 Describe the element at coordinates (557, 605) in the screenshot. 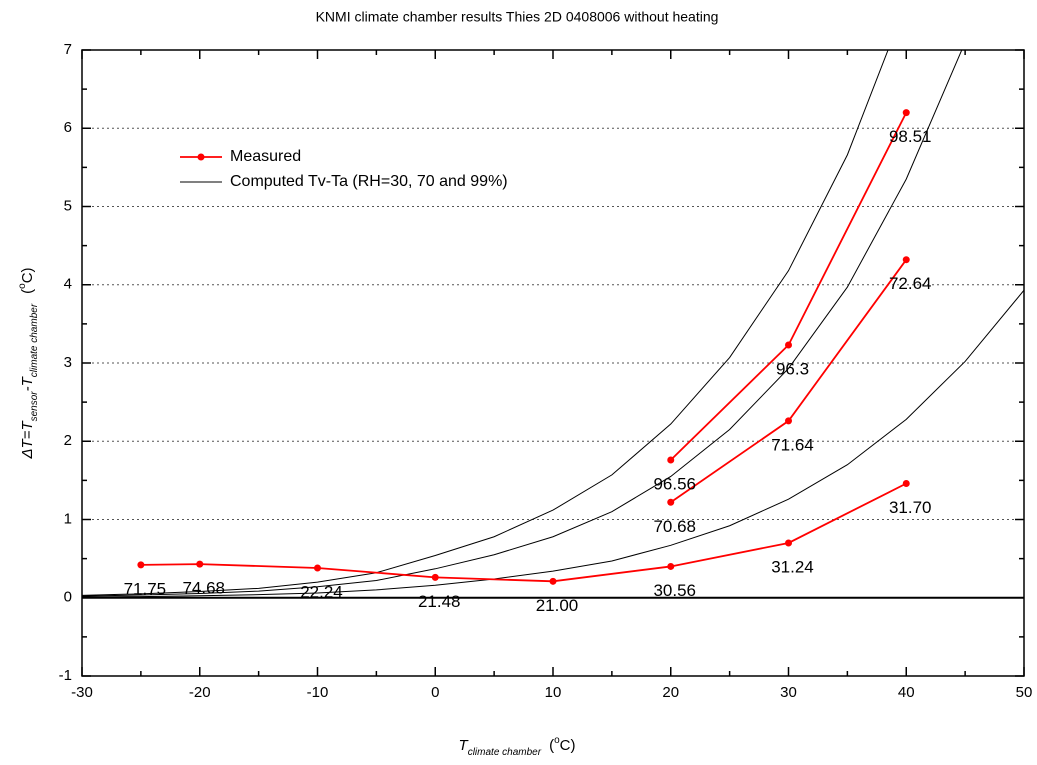

I see `point-label: 21.00` at that location.